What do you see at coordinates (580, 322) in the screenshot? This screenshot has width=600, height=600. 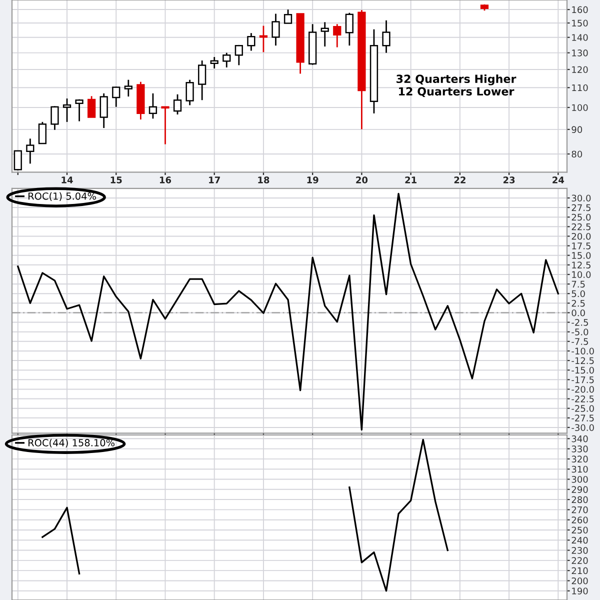 I see `y-tick-label: -2.5` at bounding box center [580, 322].